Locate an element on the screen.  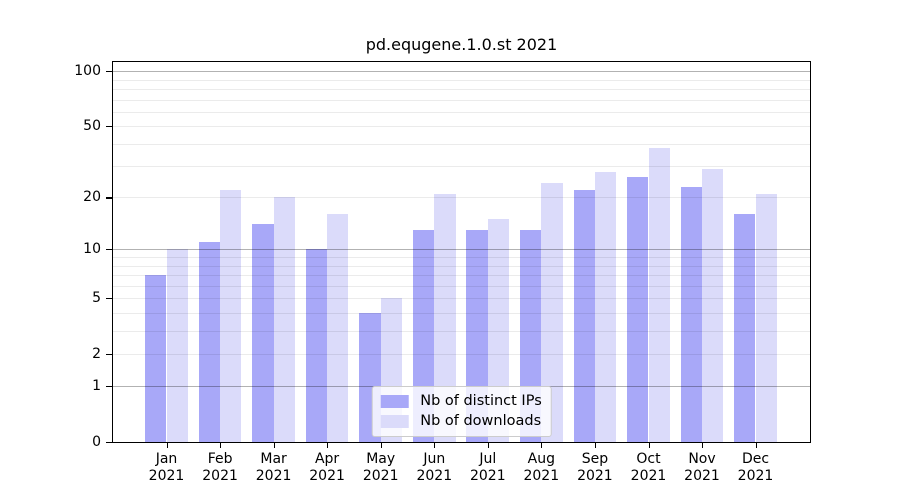
x-tick-label-feb-2021: Feb 2021 is located at coordinates (220, 467).